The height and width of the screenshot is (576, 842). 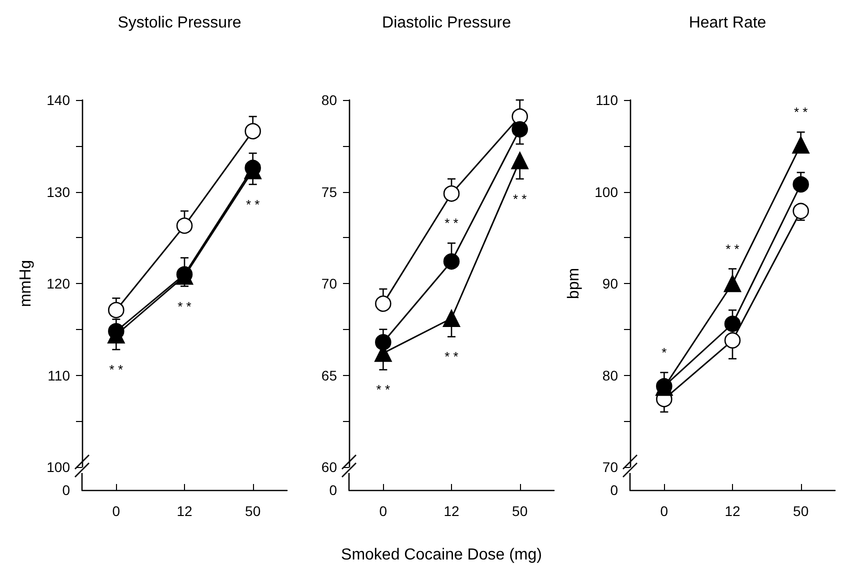 I want to click on y-axis-title: mmHg, so click(x=26, y=284).